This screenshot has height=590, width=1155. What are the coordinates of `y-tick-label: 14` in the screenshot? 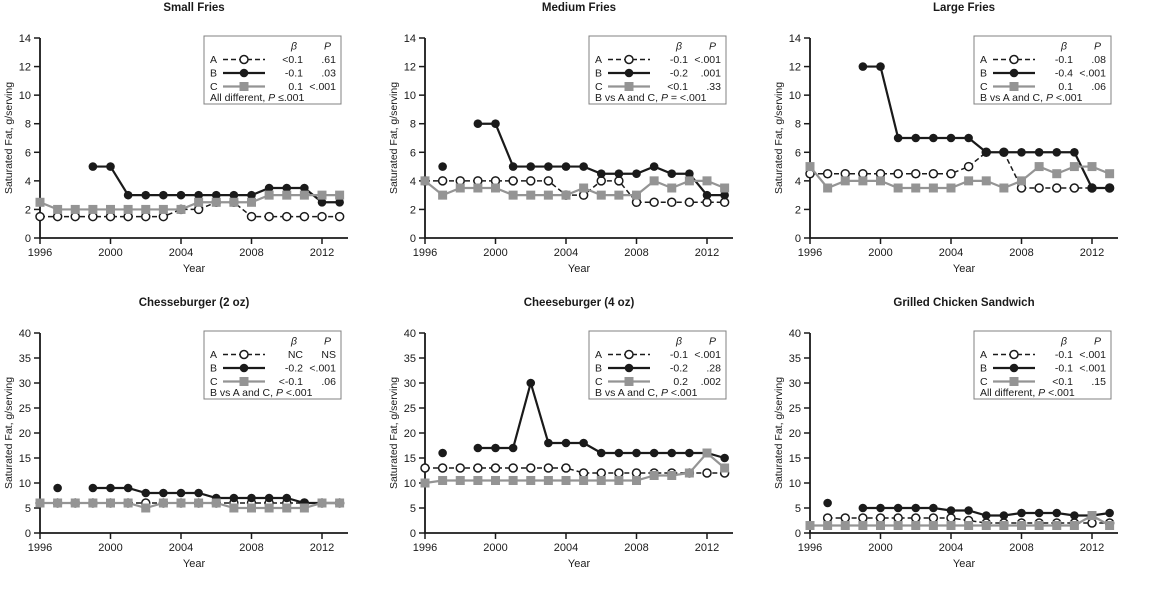 It's located at (795, 39).